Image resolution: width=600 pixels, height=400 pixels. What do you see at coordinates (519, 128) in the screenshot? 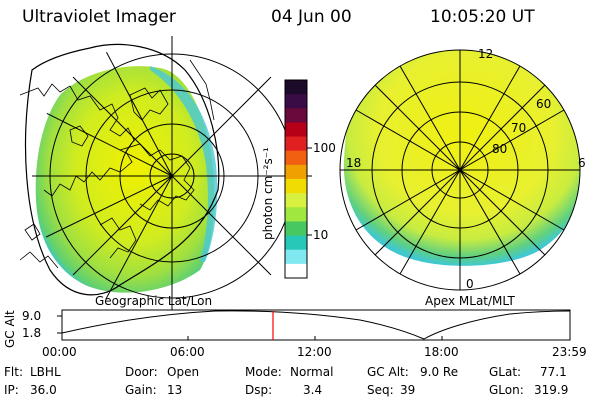
I see `mlat-label-70: 70` at bounding box center [519, 128].